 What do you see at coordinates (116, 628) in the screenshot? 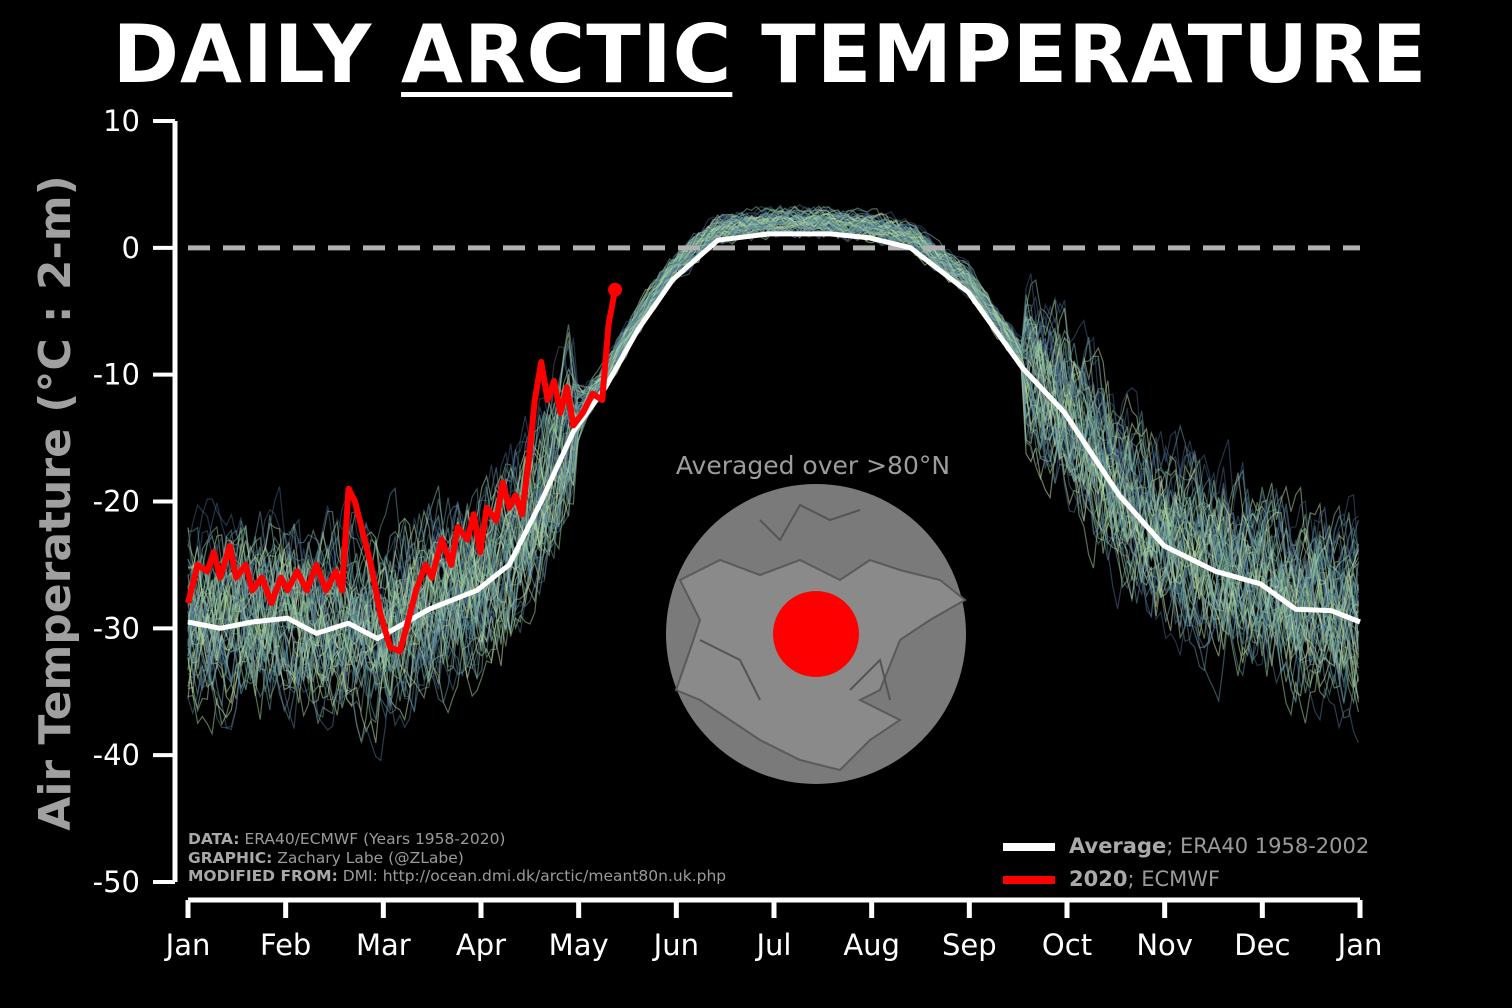
I see `y-tick-label: -30` at bounding box center [116, 628].